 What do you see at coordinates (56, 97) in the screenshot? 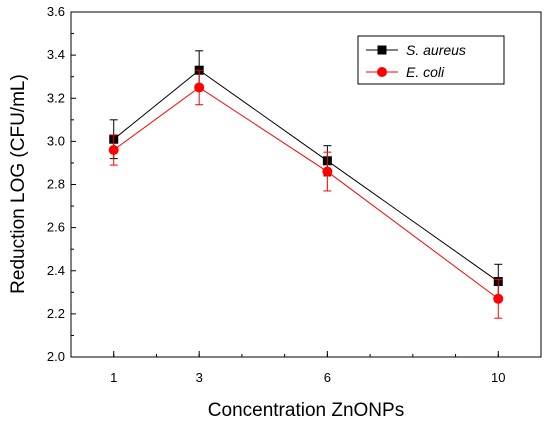
I see `y-tick-label: 3.2` at bounding box center [56, 97].